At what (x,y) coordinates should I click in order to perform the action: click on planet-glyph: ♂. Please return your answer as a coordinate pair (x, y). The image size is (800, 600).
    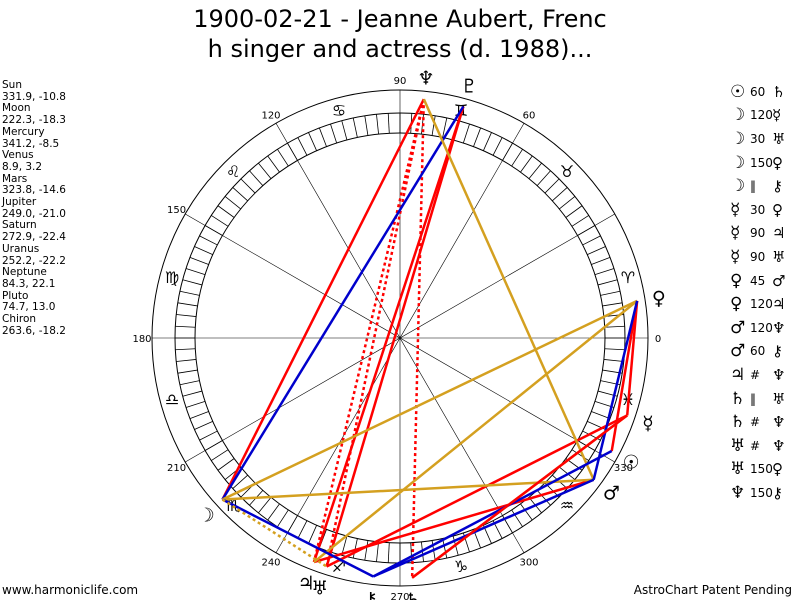
    Looking at the image, I should click on (611, 494).